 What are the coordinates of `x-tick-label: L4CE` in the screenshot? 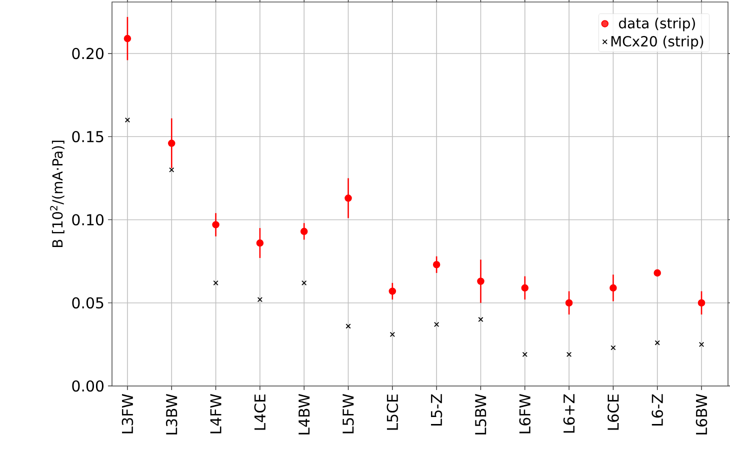 It's located at (260, 412).